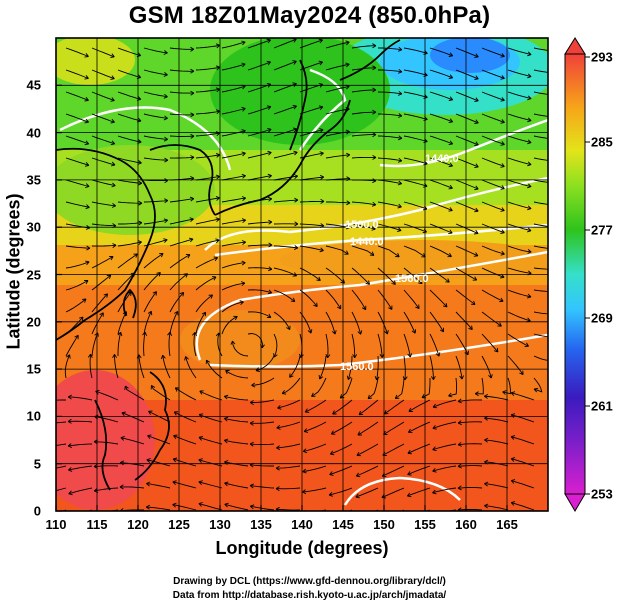  What do you see at coordinates (575, 274) in the screenshot?
I see `colorbar-bar` at bounding box center [575, 274].